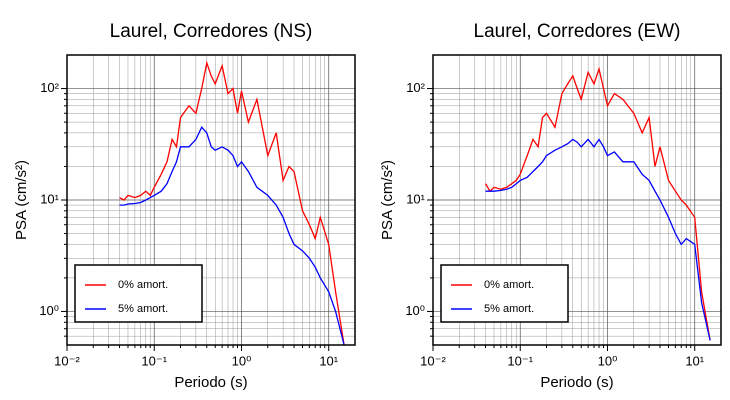 The image size is (730, 400). What do you see at coordinates (577, 31) in the screenshot?
I see `chart-title: Laurel, Corredores (EW)` at bounding box center [577, 31].